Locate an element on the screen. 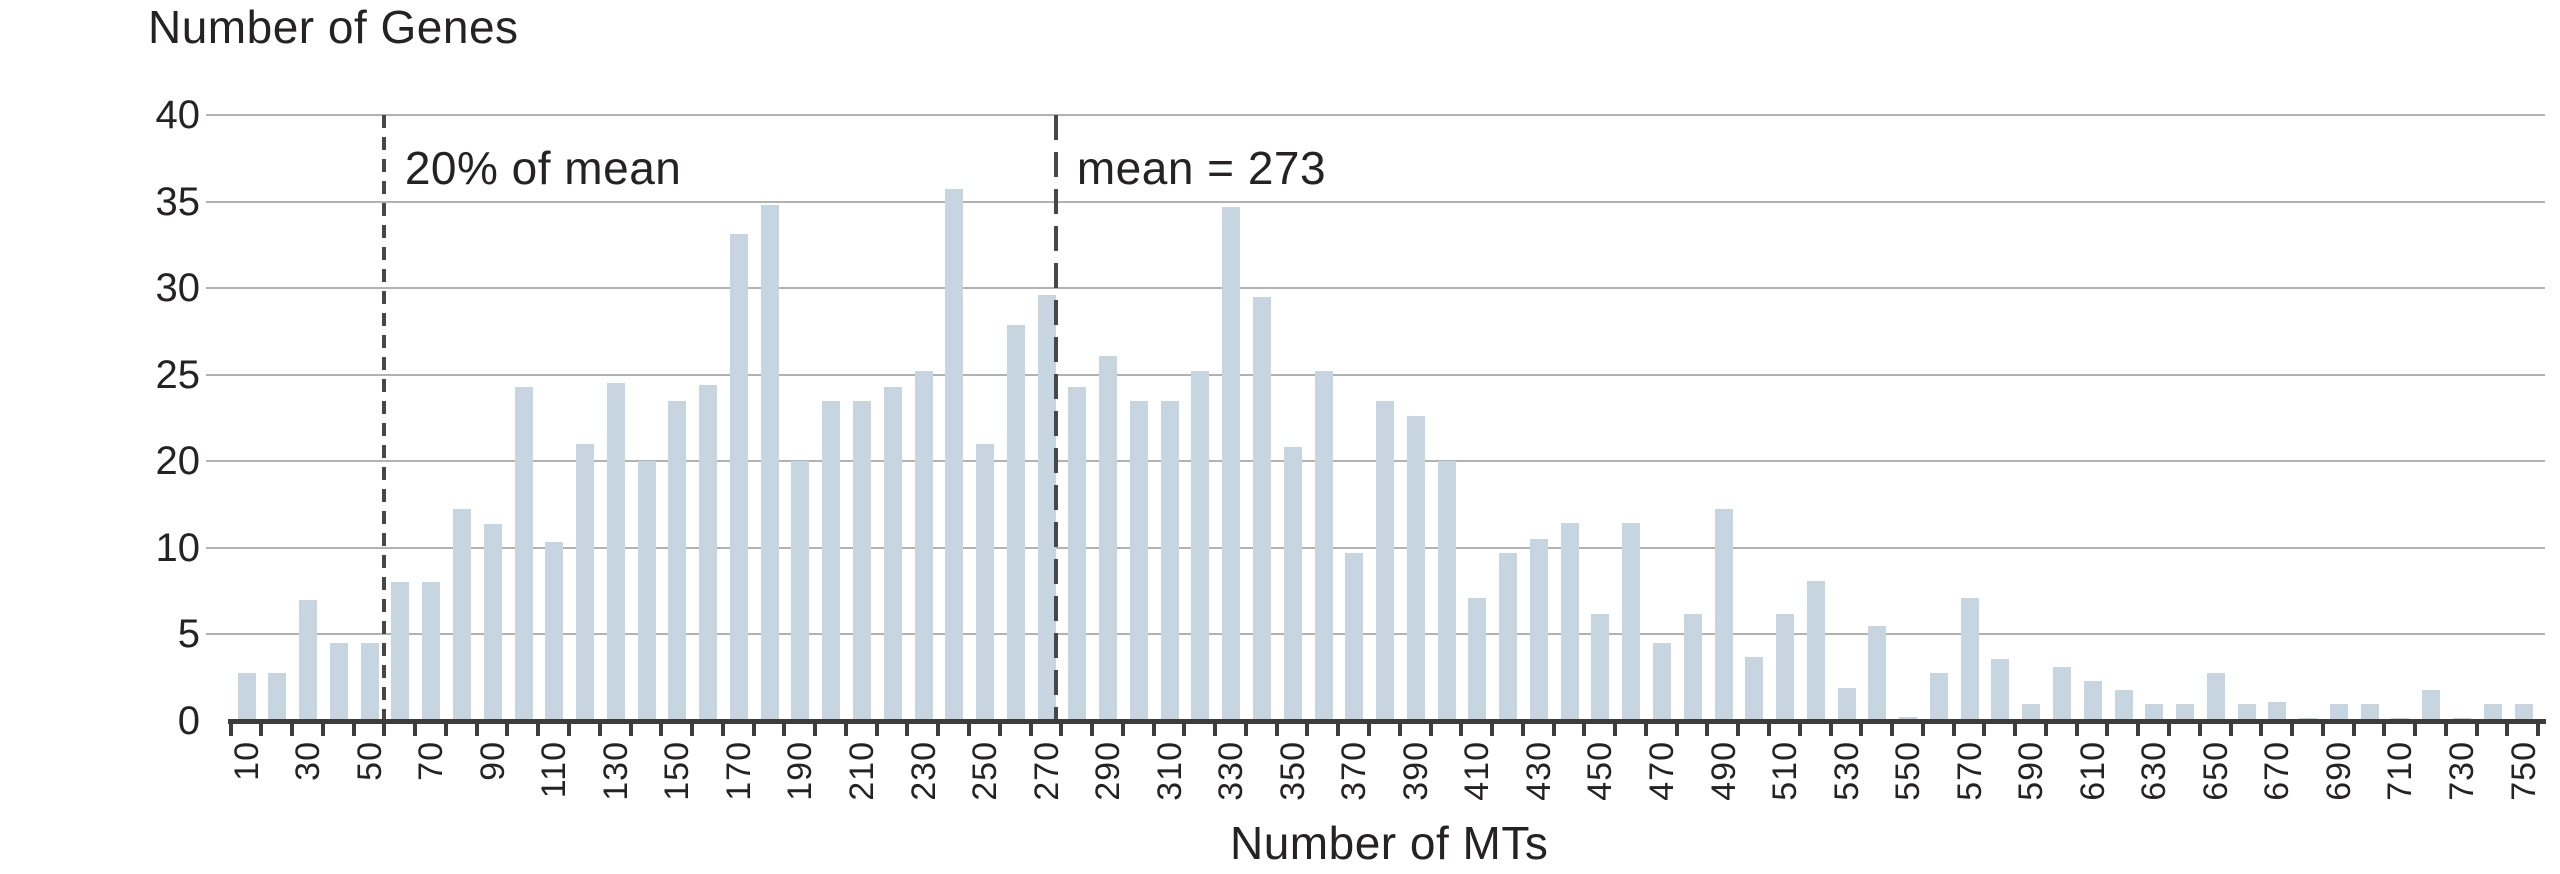 This screenshot has width=2560, height=874. x-tick-label-text: 250 is located at coordinates (985, 771).